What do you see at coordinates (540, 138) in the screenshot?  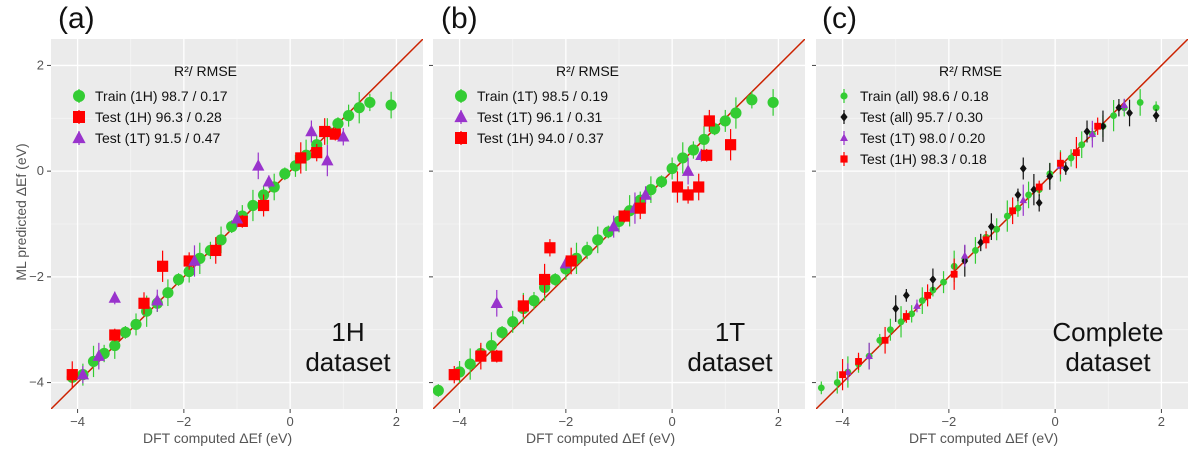 I see `legend-label: Test (1H) 94.0 / 0.37` at bounding box center [540, 138].